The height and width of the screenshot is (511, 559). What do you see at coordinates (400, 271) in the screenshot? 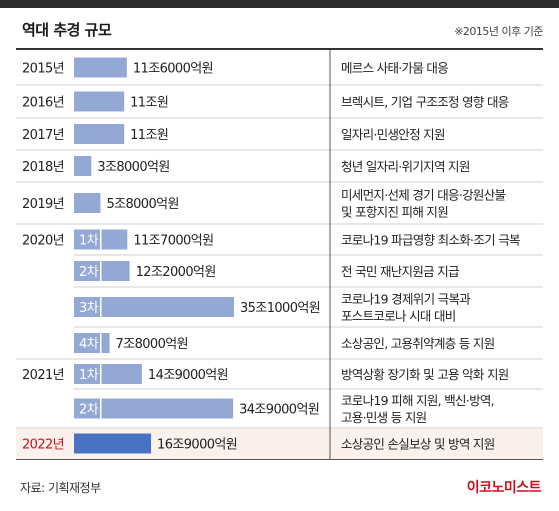
I see `purpose-text: 전 국민 재난지원금 지급` at bounding box center [400, 271].